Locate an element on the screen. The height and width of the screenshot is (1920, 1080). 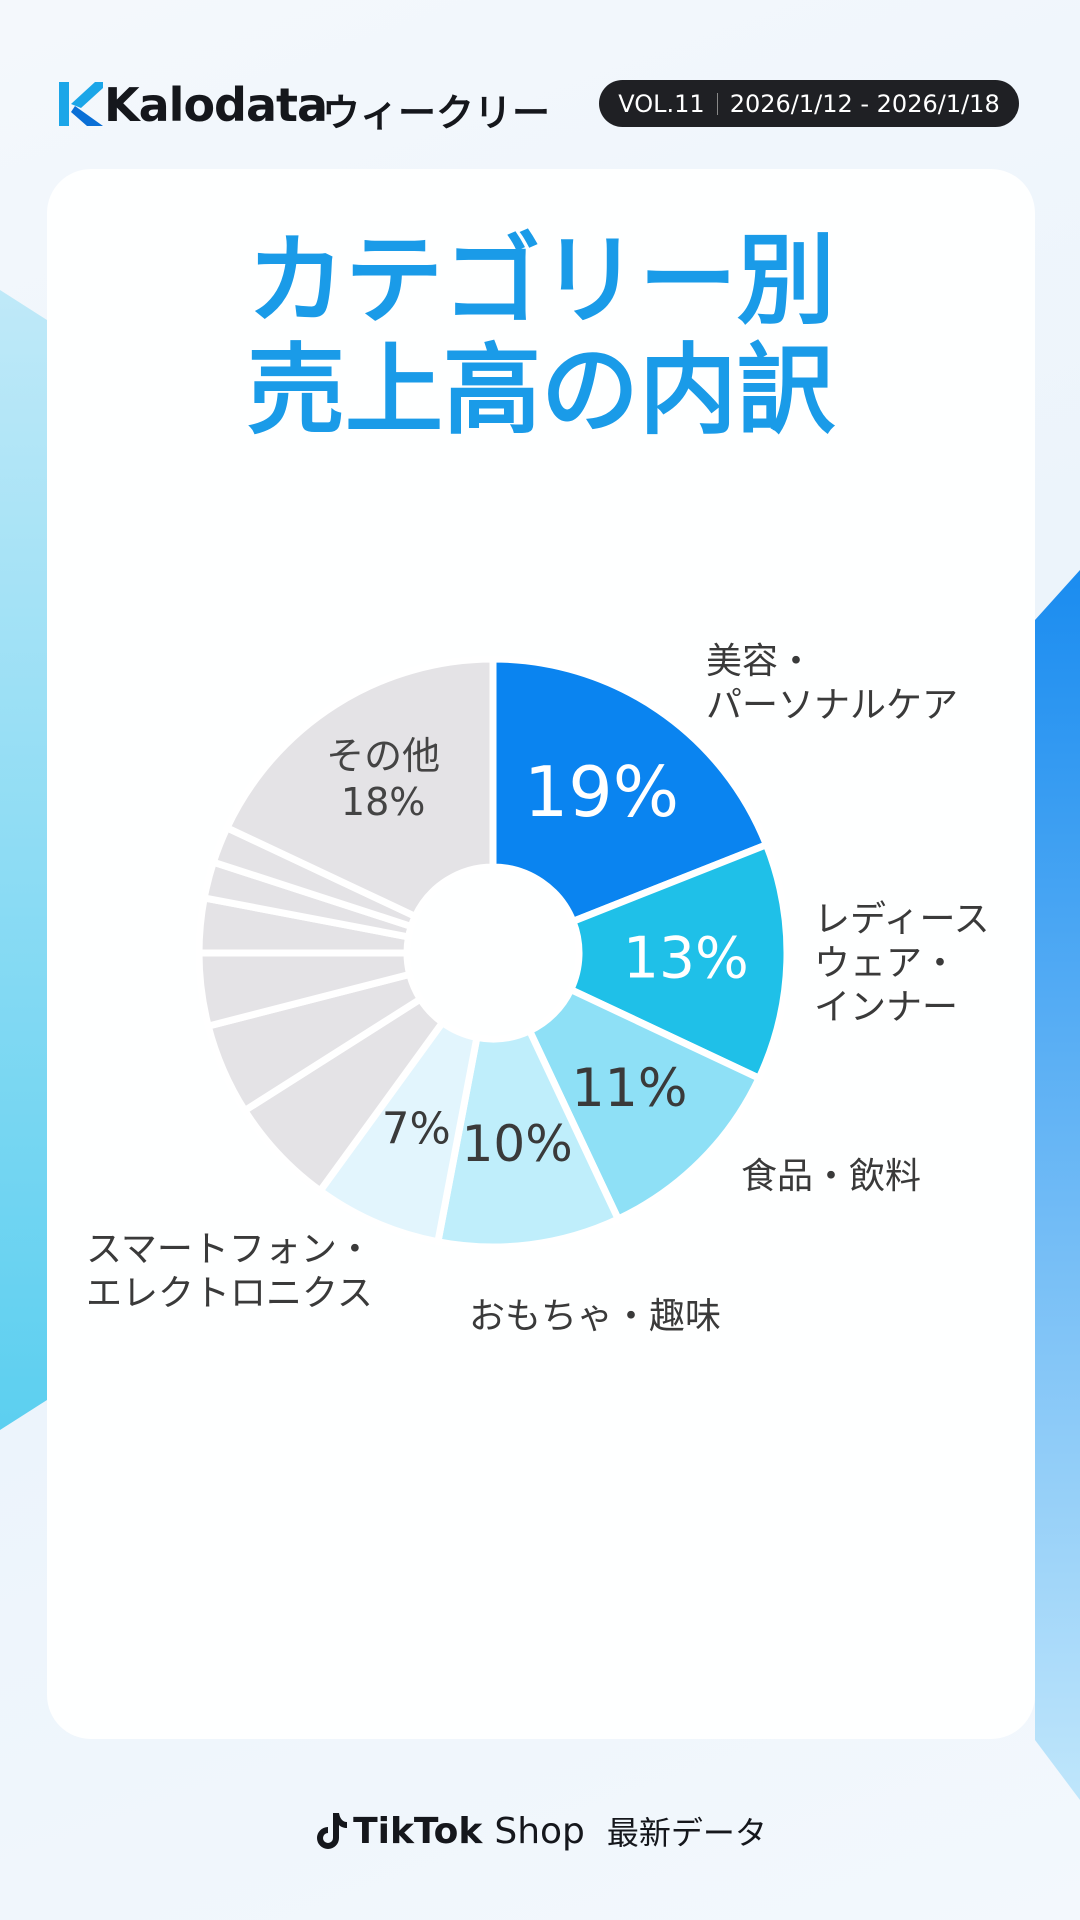
value-label: 18% is located at coordinates (383, 801).